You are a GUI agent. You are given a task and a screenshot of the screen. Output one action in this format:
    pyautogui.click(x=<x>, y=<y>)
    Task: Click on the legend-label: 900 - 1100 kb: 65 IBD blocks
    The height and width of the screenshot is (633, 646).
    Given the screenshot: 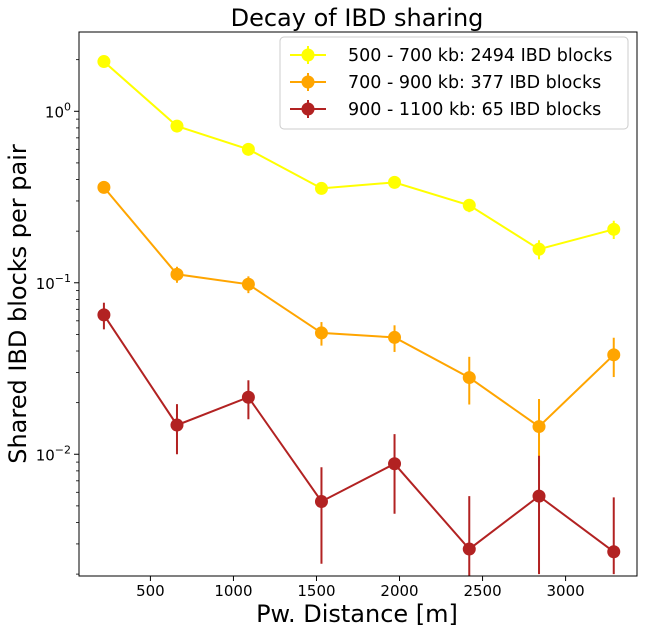 What is the action you would take?
    pyautogui.click(x=474, y=110)
    